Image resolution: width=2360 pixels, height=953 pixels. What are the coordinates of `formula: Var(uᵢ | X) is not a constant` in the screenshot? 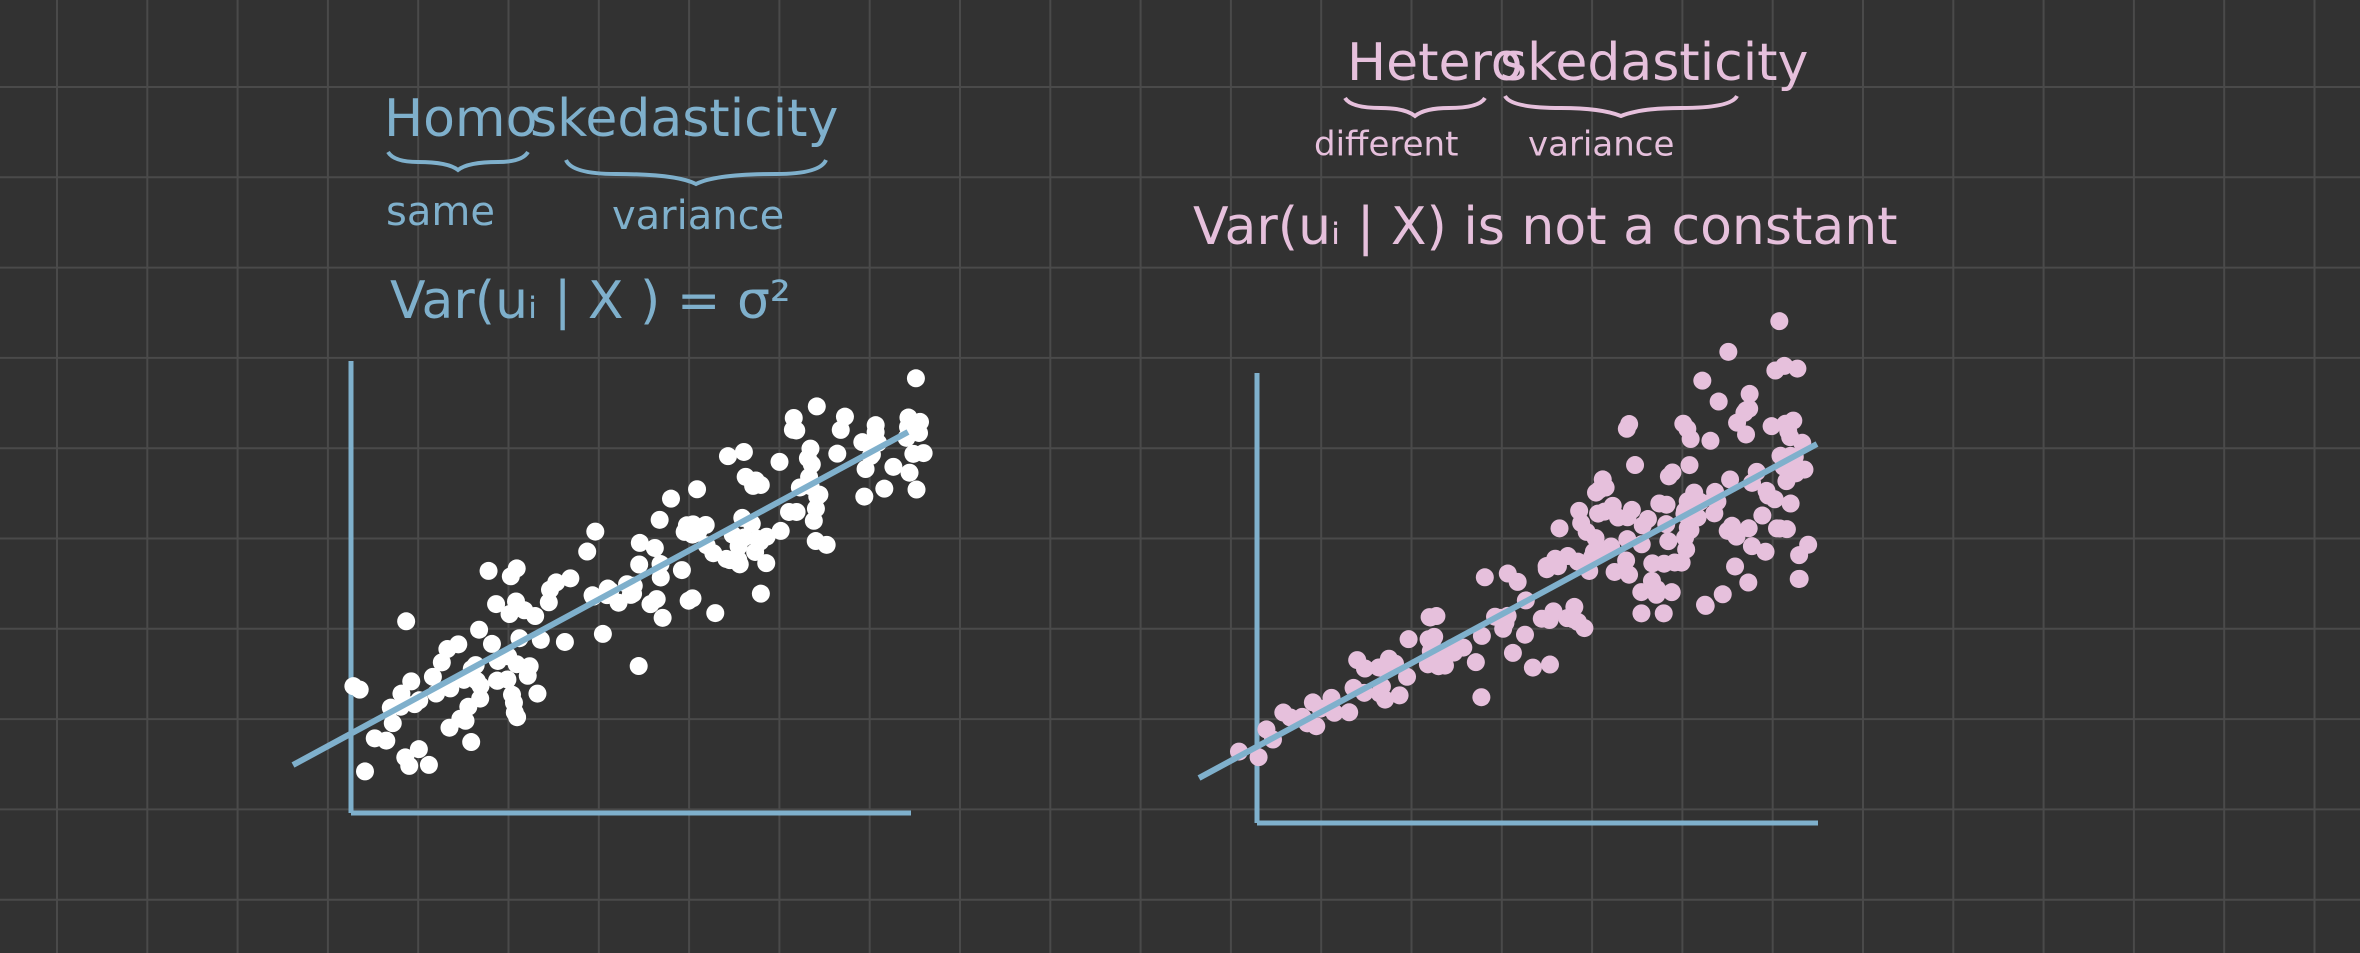 It's located at (1545, 227).